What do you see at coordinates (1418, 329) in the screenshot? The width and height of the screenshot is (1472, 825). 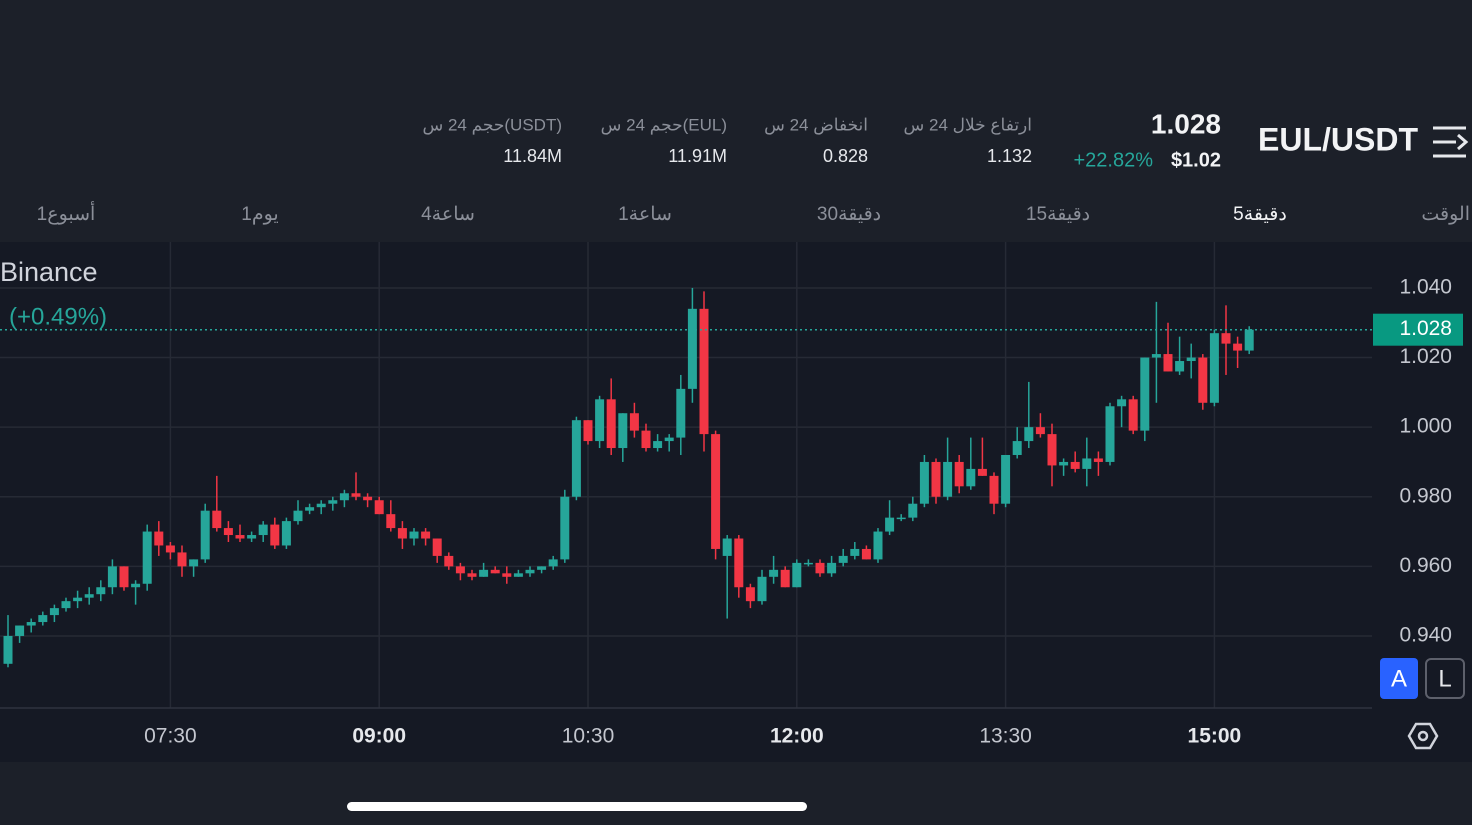 I see `last-price-box` at bounding box center [1418, 329].